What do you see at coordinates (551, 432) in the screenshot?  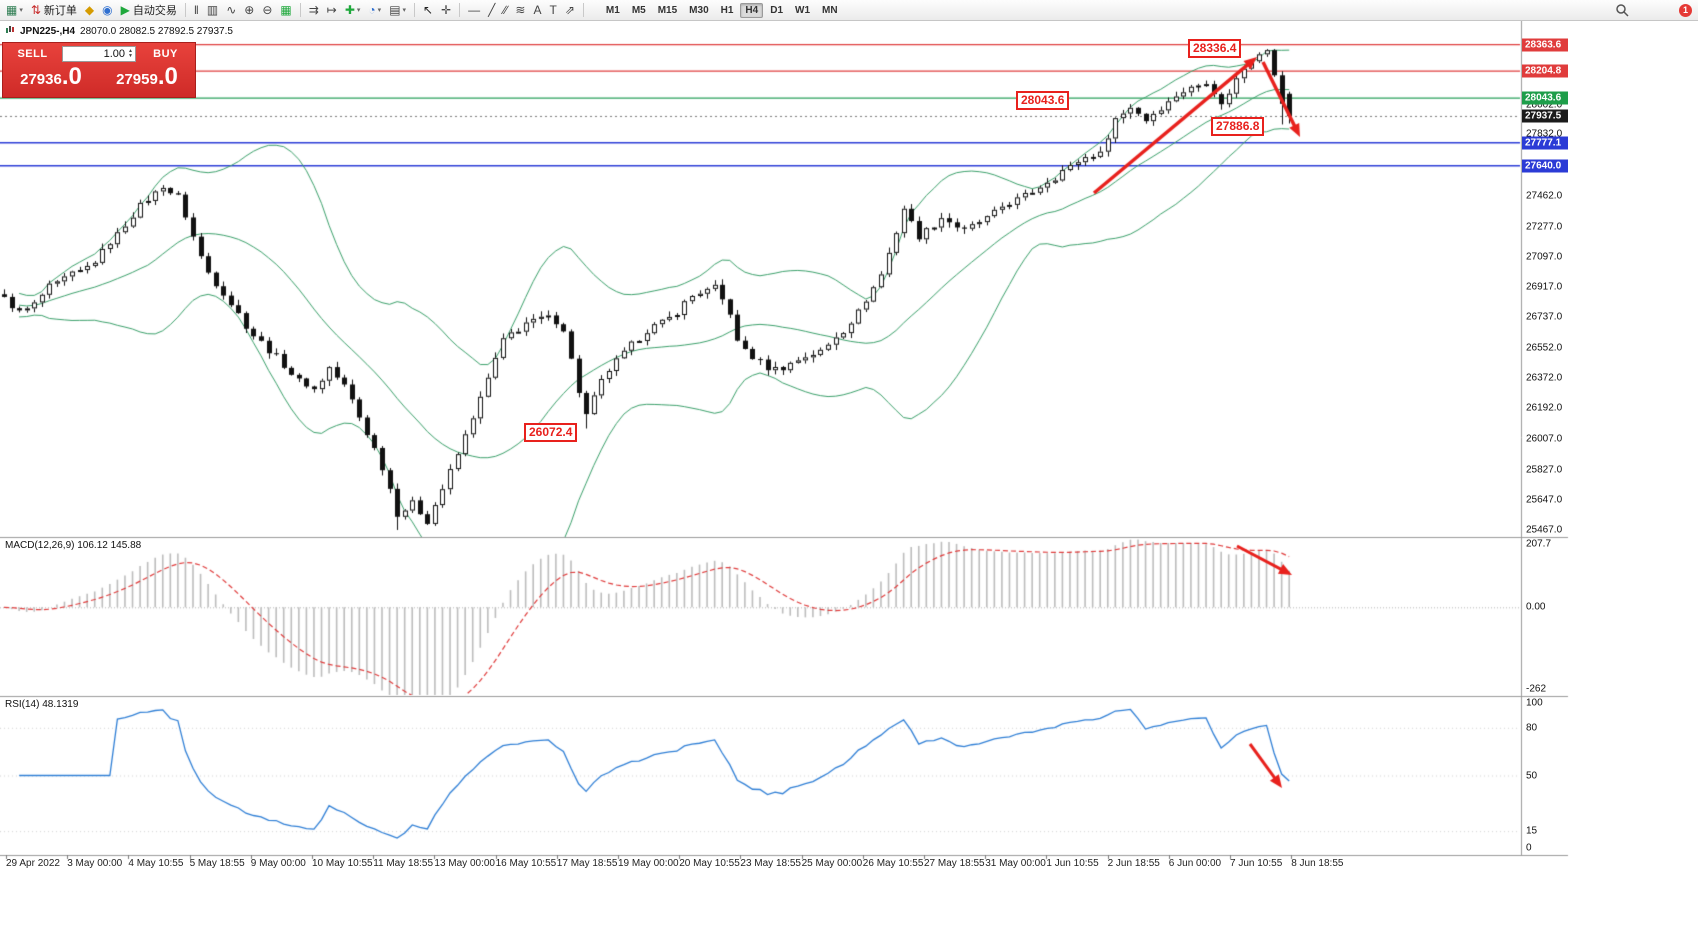 I see `price-callout-label: 26072.4` at bounding box center [551, 432].